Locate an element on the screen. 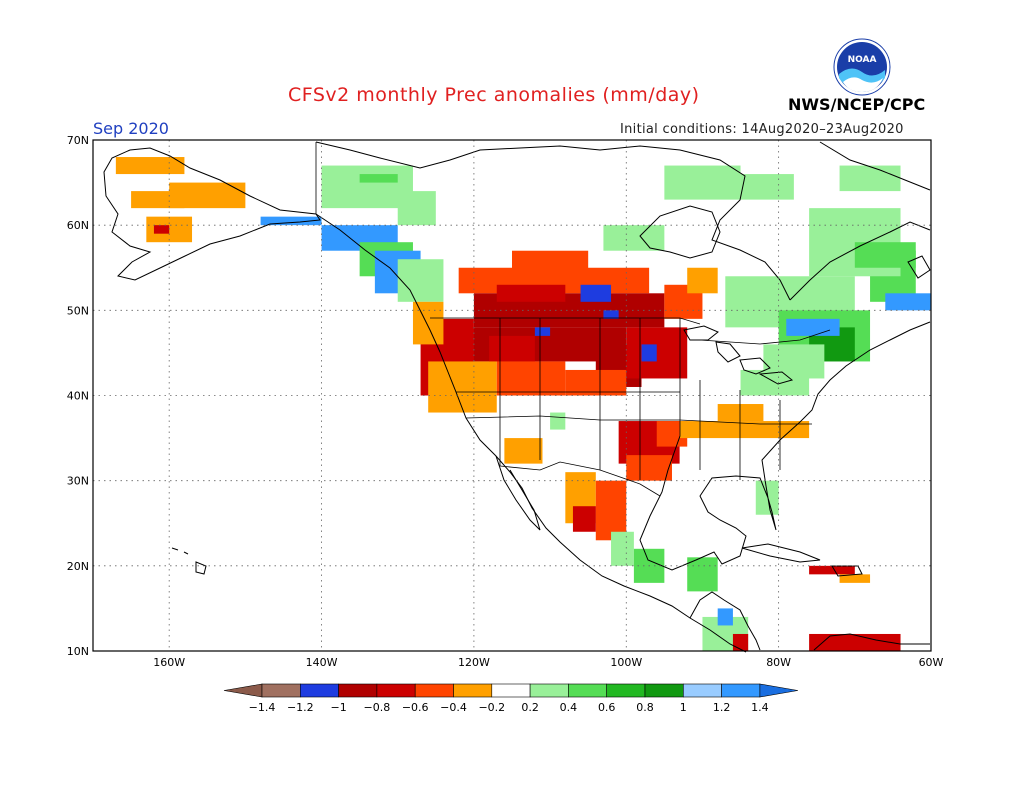 The width and height of the screenshot is (1024, 791). lon-label: 120W is located at coordinates (474, 662).